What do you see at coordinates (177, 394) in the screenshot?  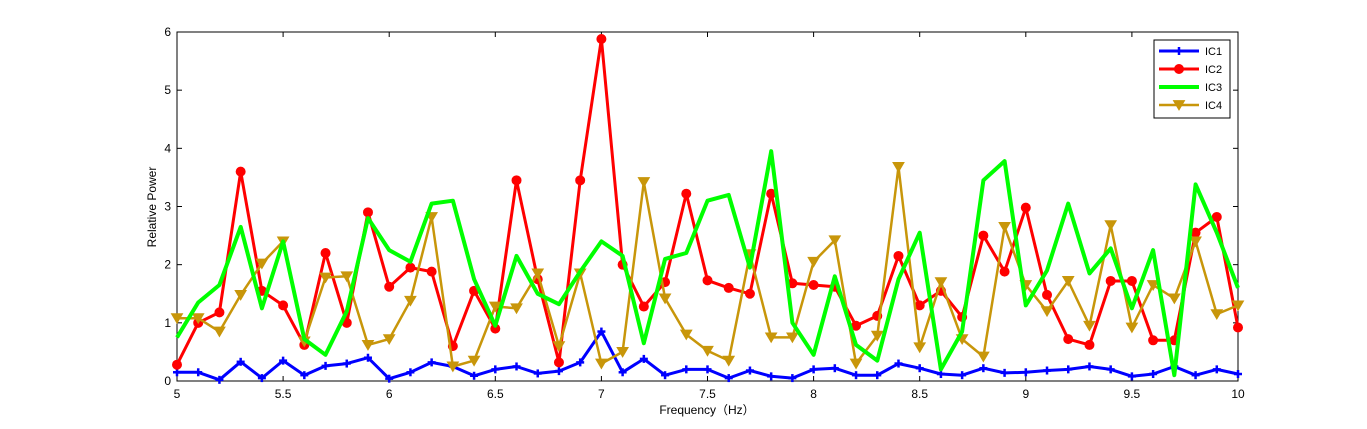 I see `x-tick-label: 5` at bounding box center [177, 394].